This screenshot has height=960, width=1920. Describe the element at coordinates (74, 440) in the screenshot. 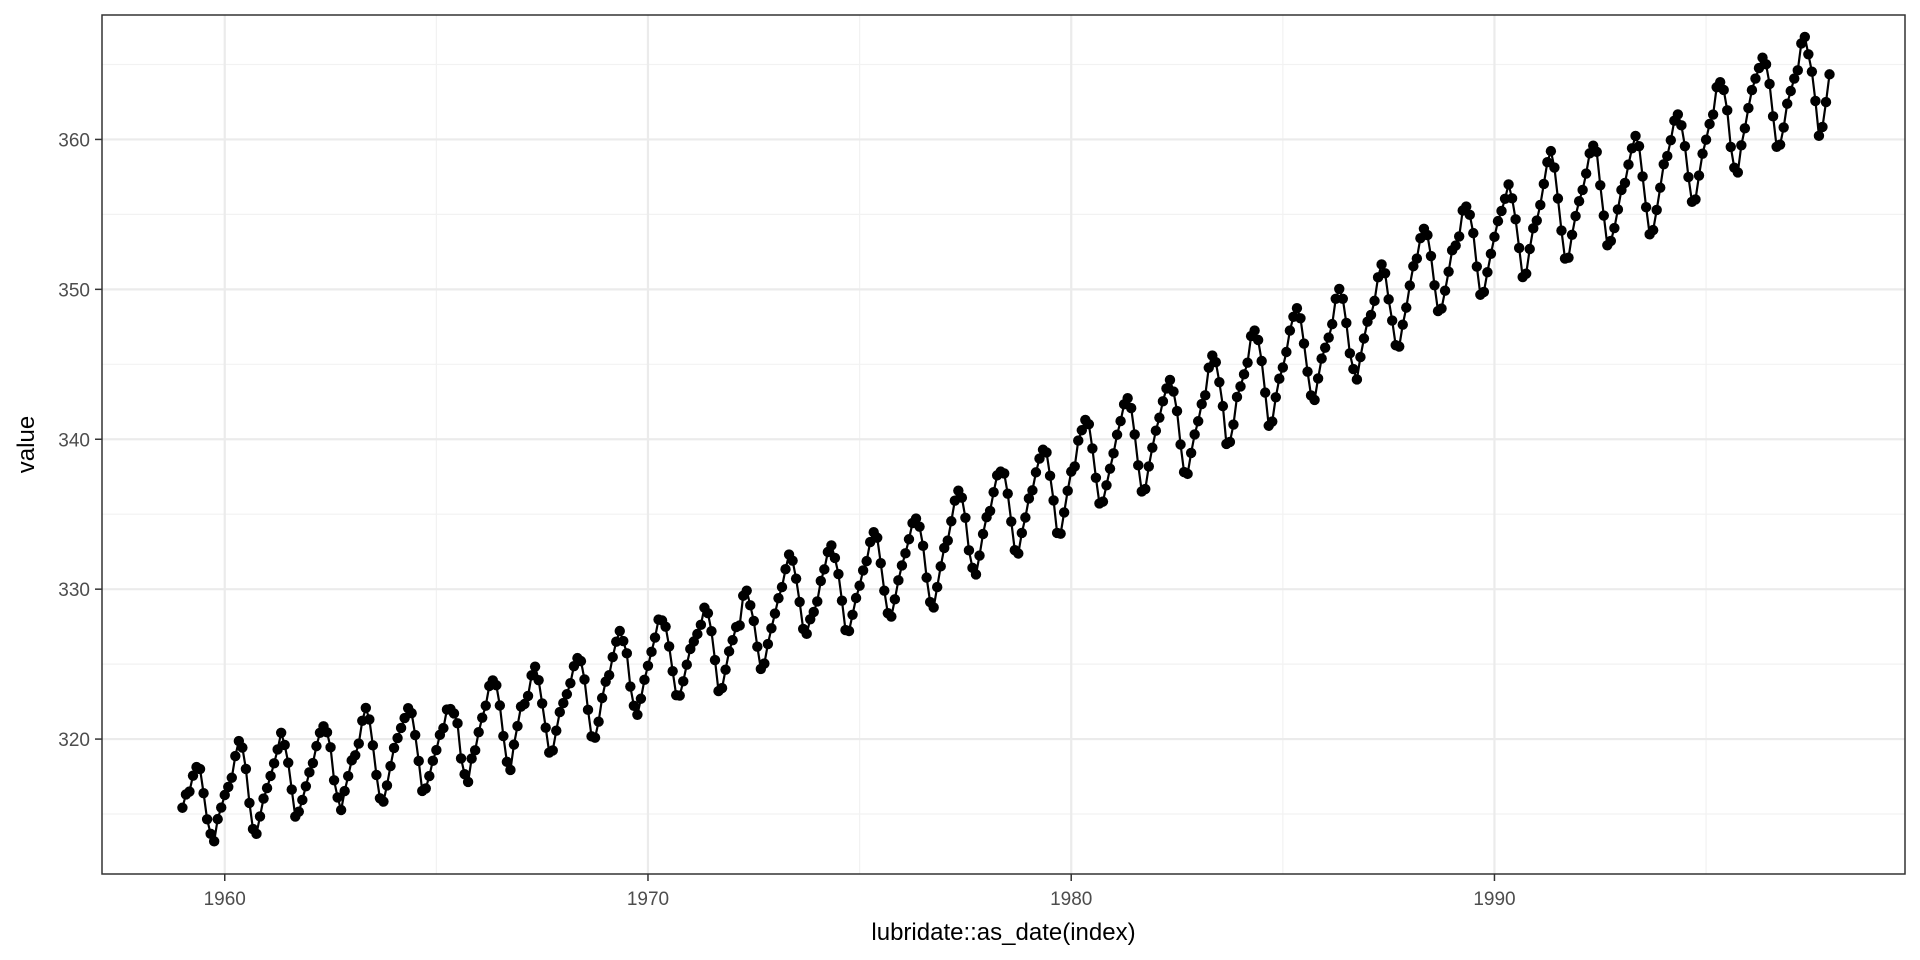

I see `y-tick-label: 340` at that location.